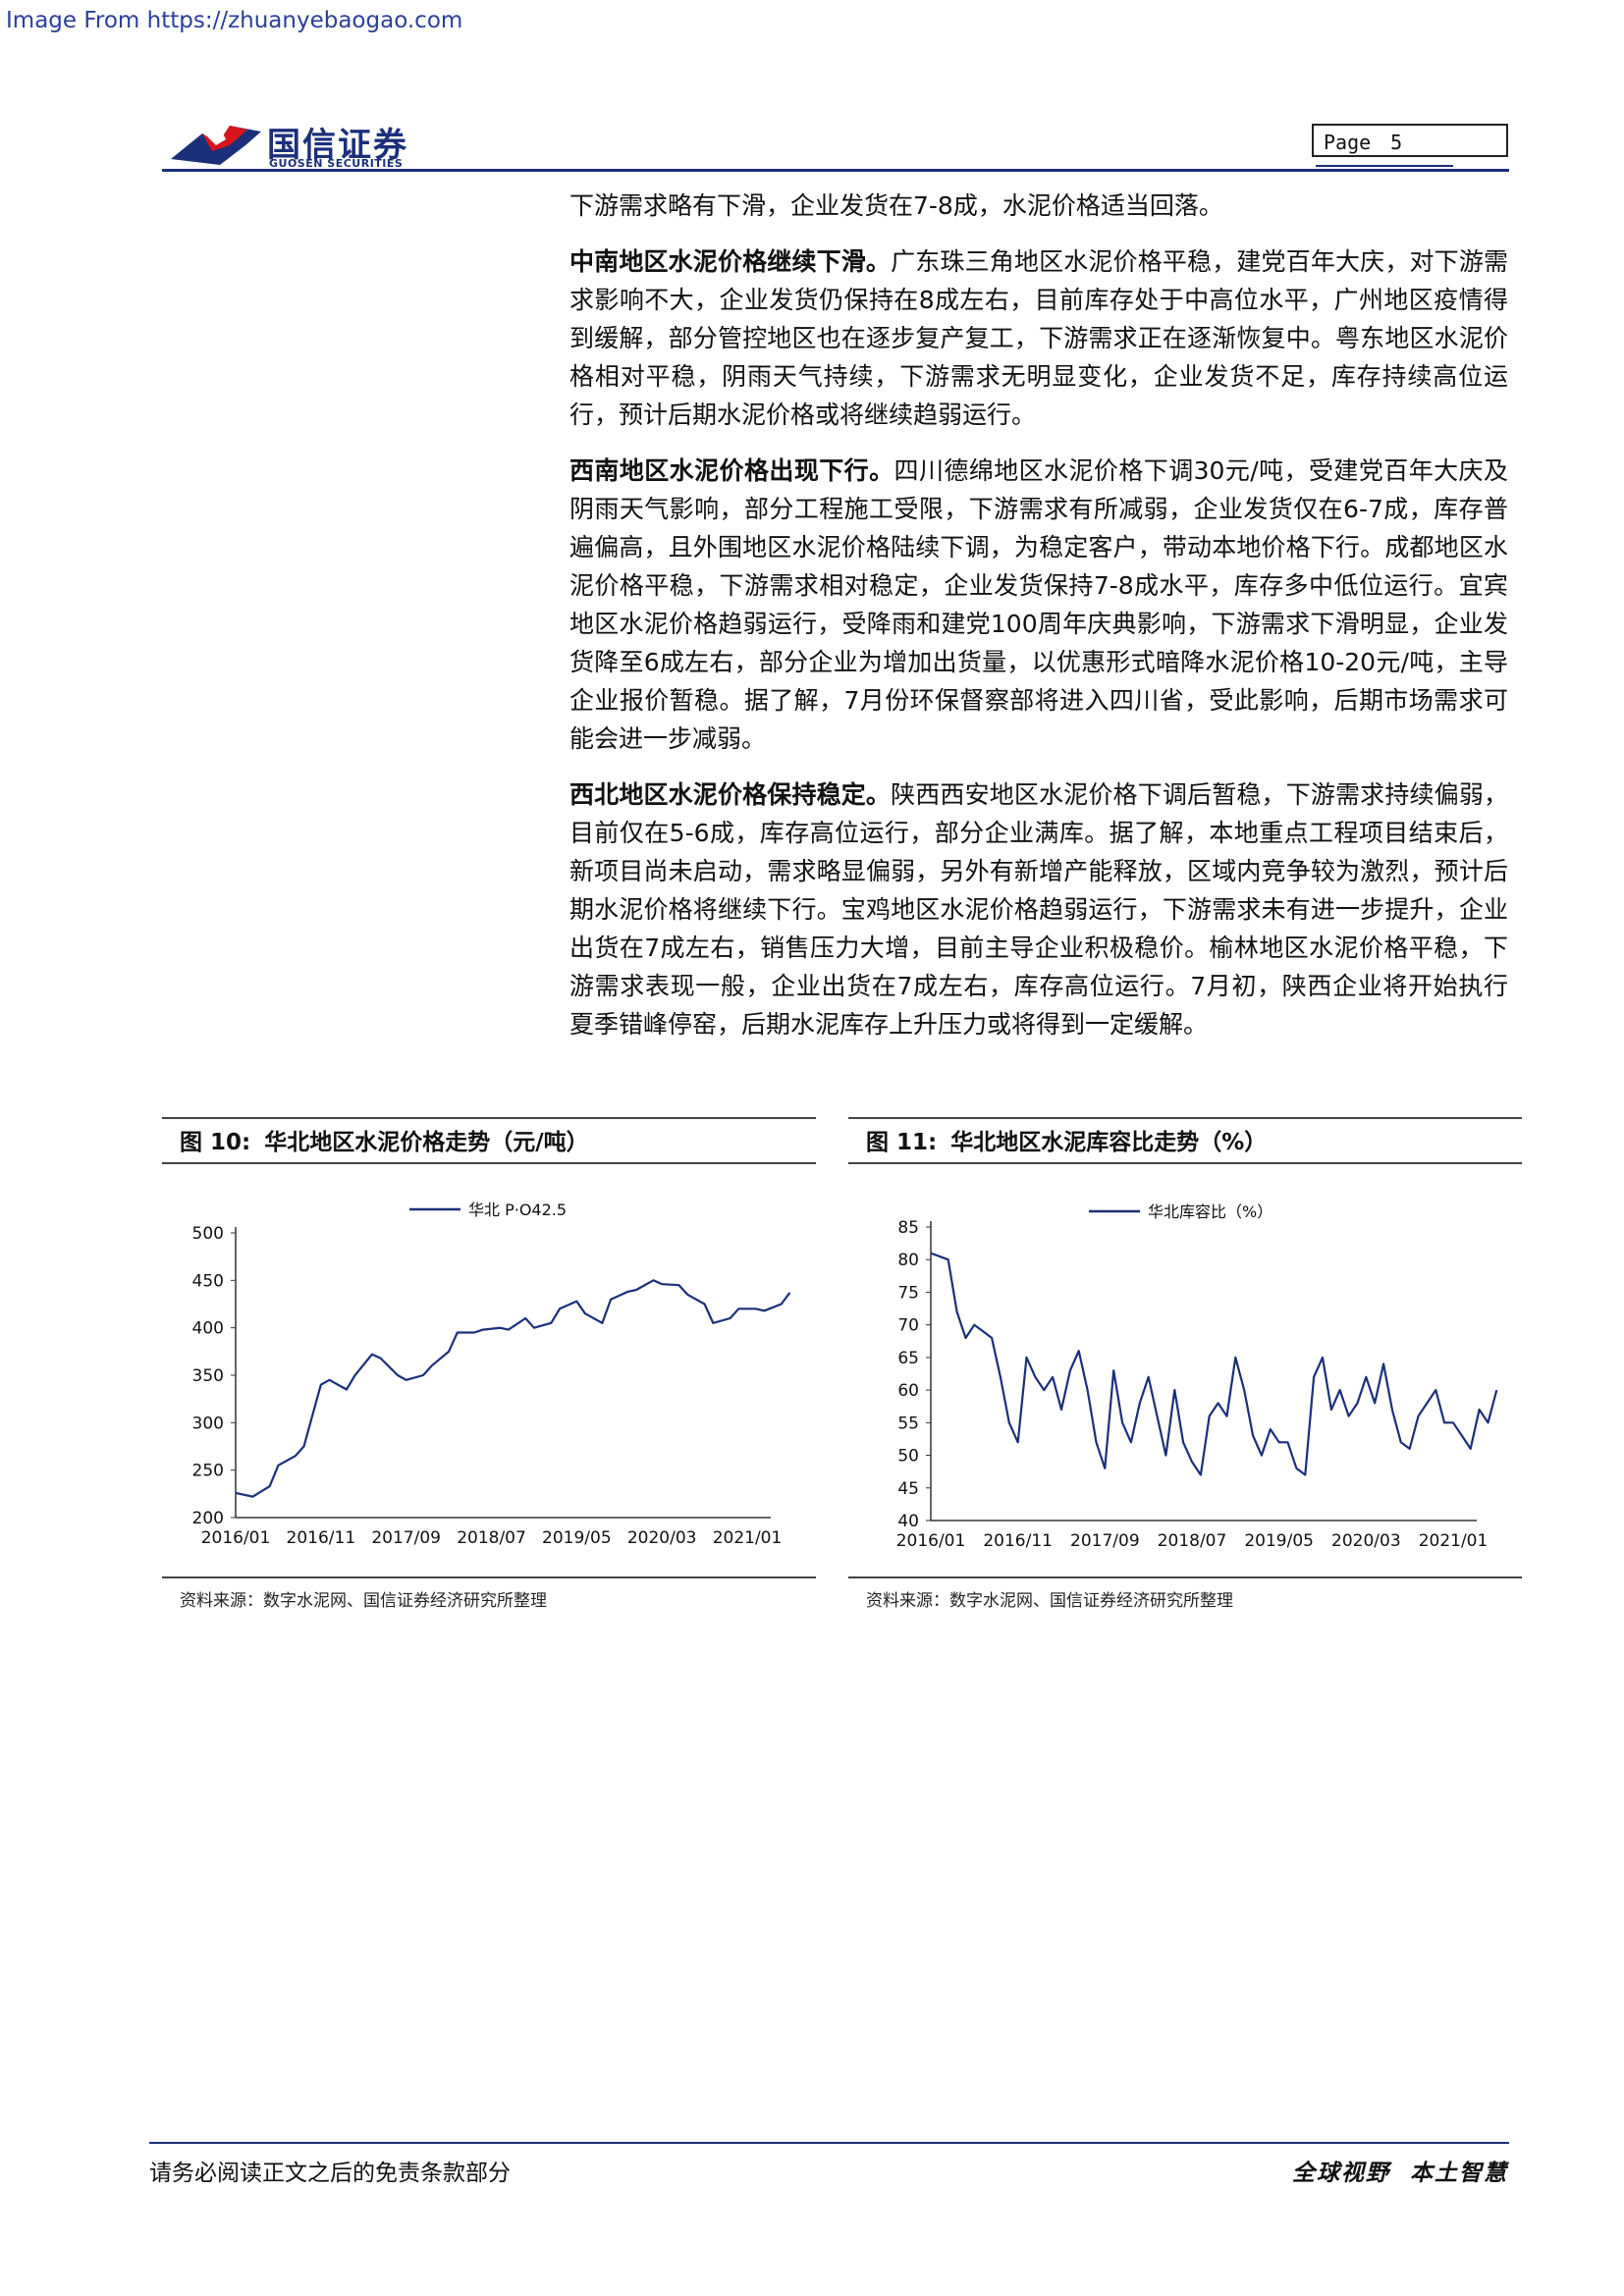 Image resolution: width=1624 pixels, height=2296 pixels. I want to click on figure-caption: 华北地区水泥库容比走势（%）, so click(1109, 1142).